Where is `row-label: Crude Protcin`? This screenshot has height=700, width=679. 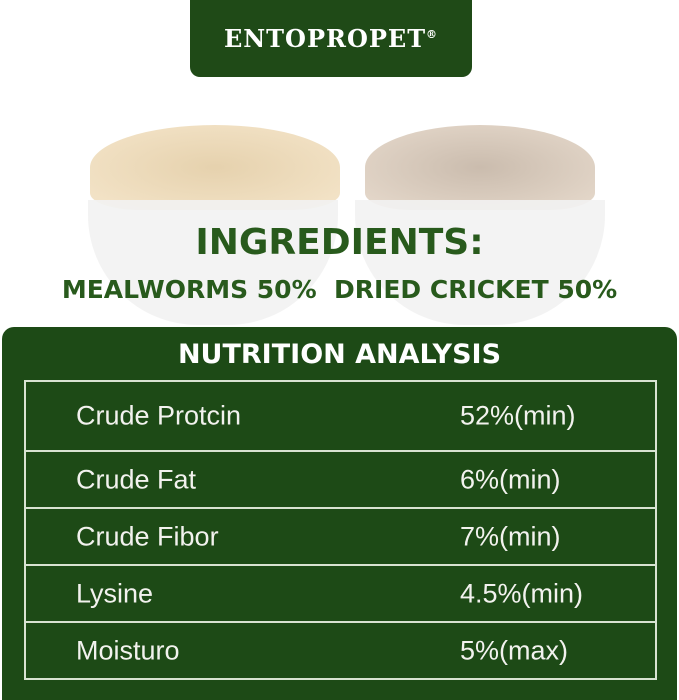 row-label: Crude Protcin is located at coordinates (159, 415).